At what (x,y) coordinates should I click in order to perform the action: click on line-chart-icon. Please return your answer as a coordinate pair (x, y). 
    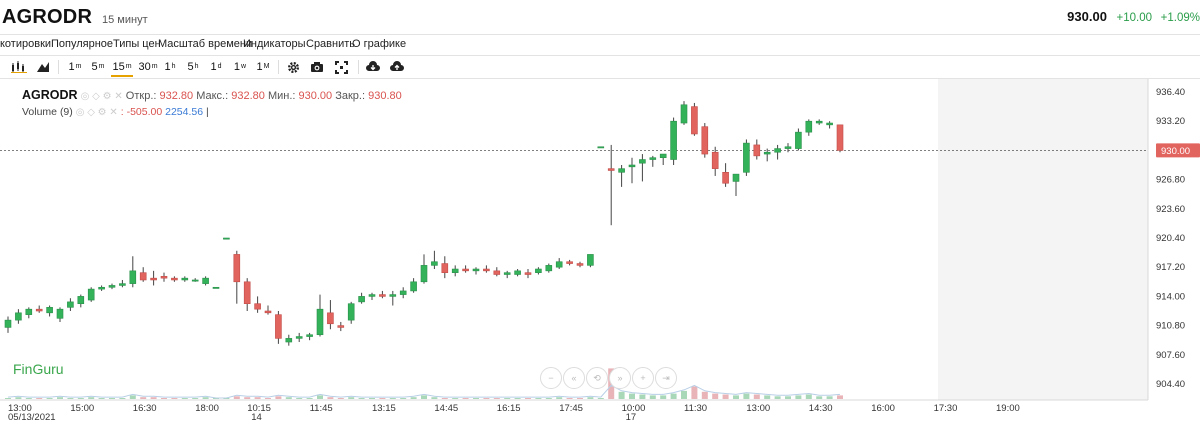
    Looking at the image, I should click on (43, 67).